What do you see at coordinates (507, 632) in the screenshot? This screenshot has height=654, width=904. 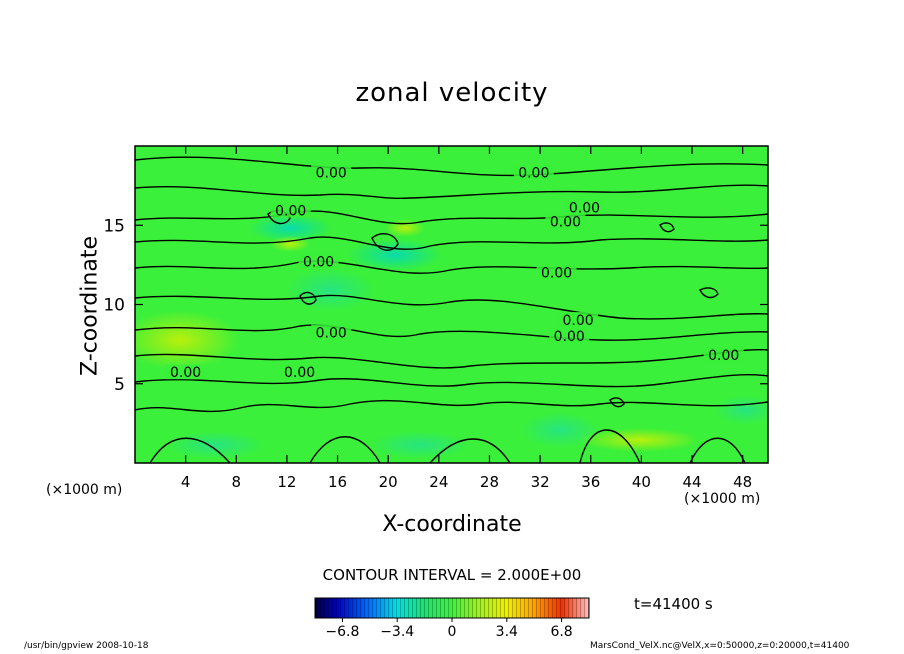 I see `colorbar-tick-label: 3.4` at bounding box center [507, 632].